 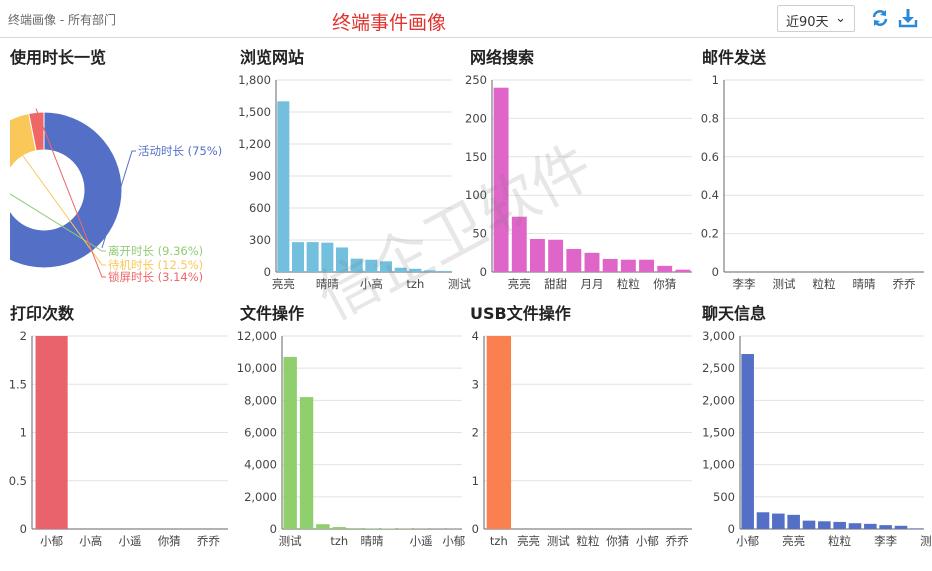 What do you see at coordinates (840, 18) in the screenshot?
I see `chevron-down-icon: ⌄` at bounding box center [840, 18].